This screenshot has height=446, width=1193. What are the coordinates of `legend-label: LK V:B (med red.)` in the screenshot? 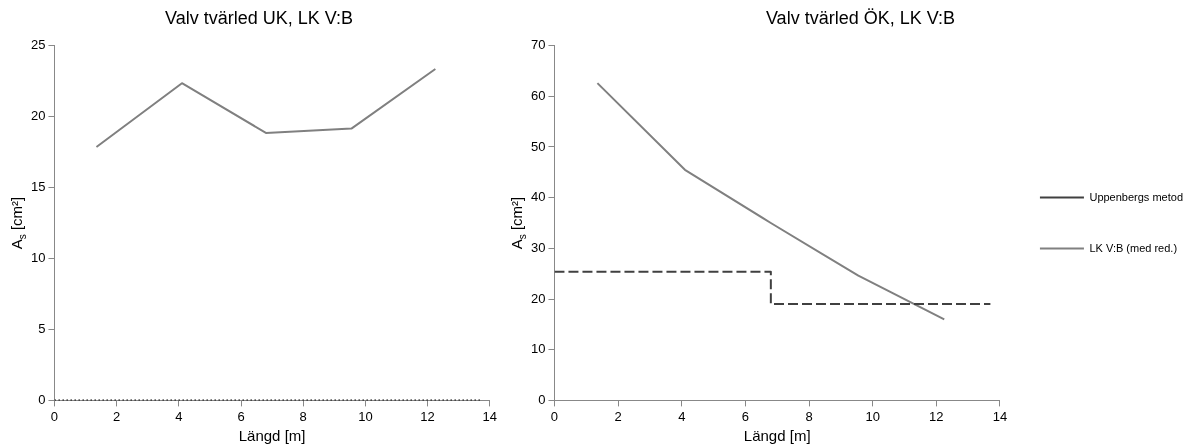 It's located at (1133, 247).